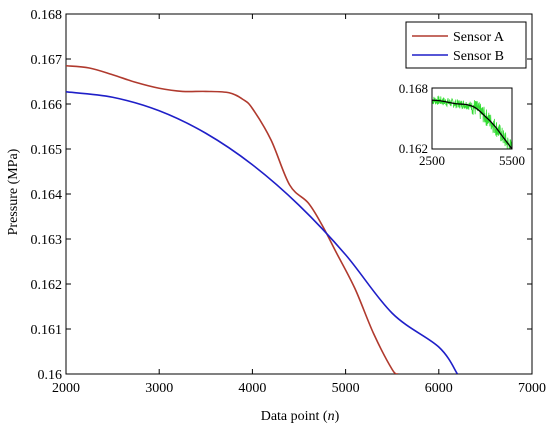 Image resolution: width=550 pixels, height=429 pixels. I want to click on x-tick-label: 4000, so click(252, 388).